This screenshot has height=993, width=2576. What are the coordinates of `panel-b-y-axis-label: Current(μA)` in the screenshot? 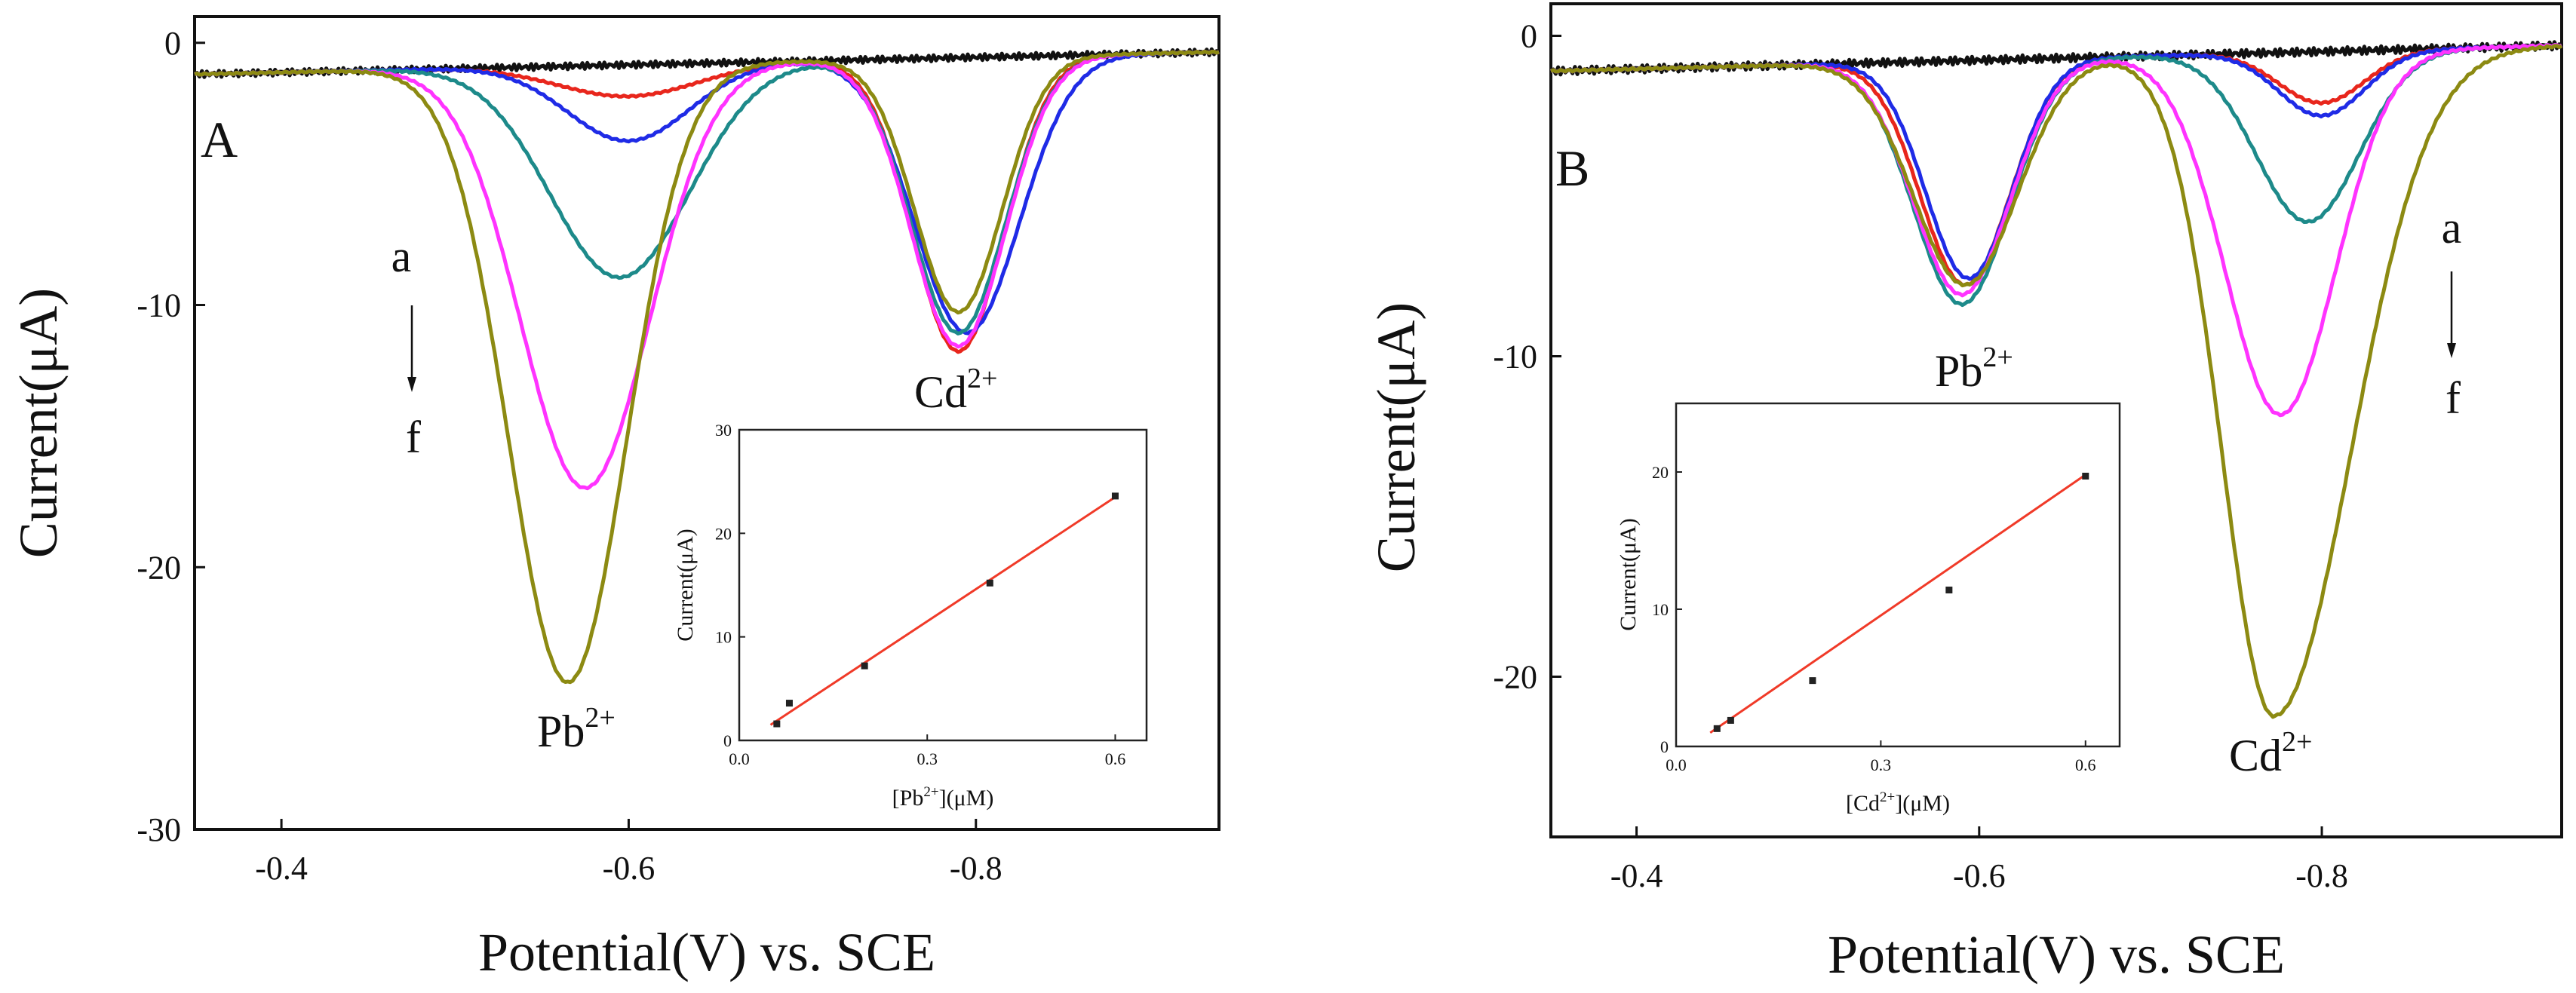 It's located at (1396, 438).